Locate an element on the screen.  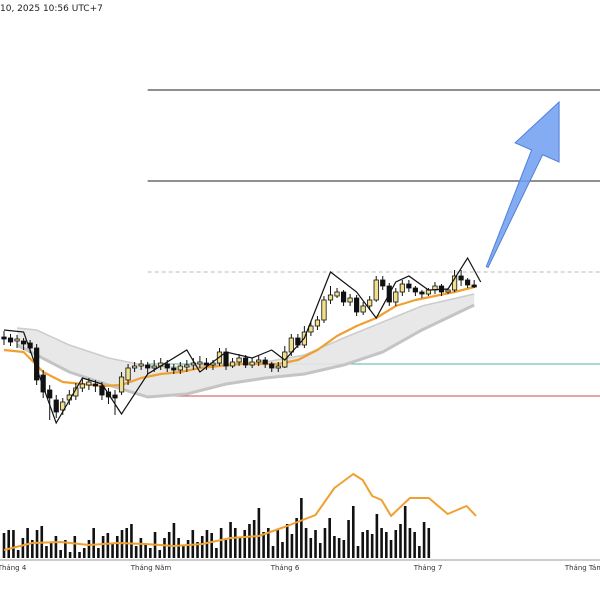
x-tick-label: Tháng Tám is located at coordinates (582, 568).